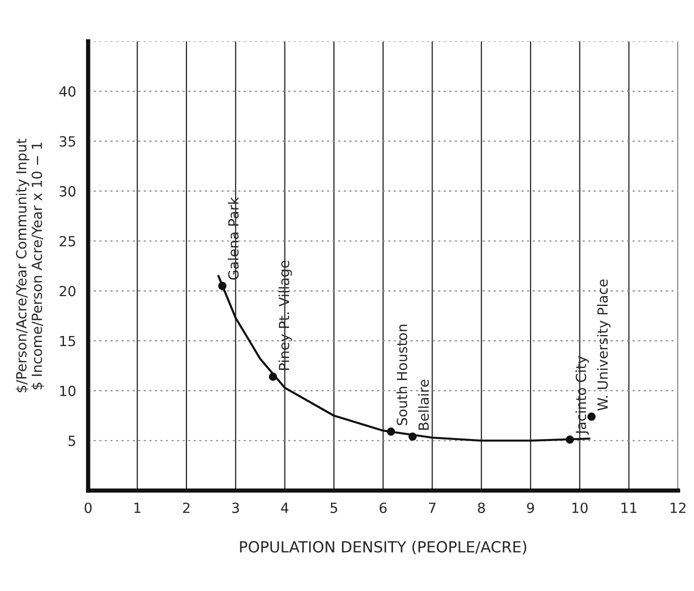 The image size is (694, 591). I want to click on y-tick-label: 20, so click(68, 291).